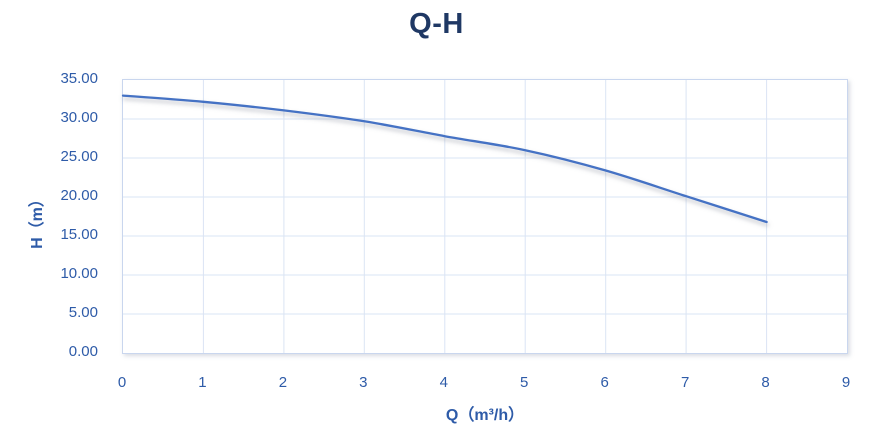 This screenshot has height=432, width=873. I want to click on y-tick-label: 0.00, so click(83, 351).